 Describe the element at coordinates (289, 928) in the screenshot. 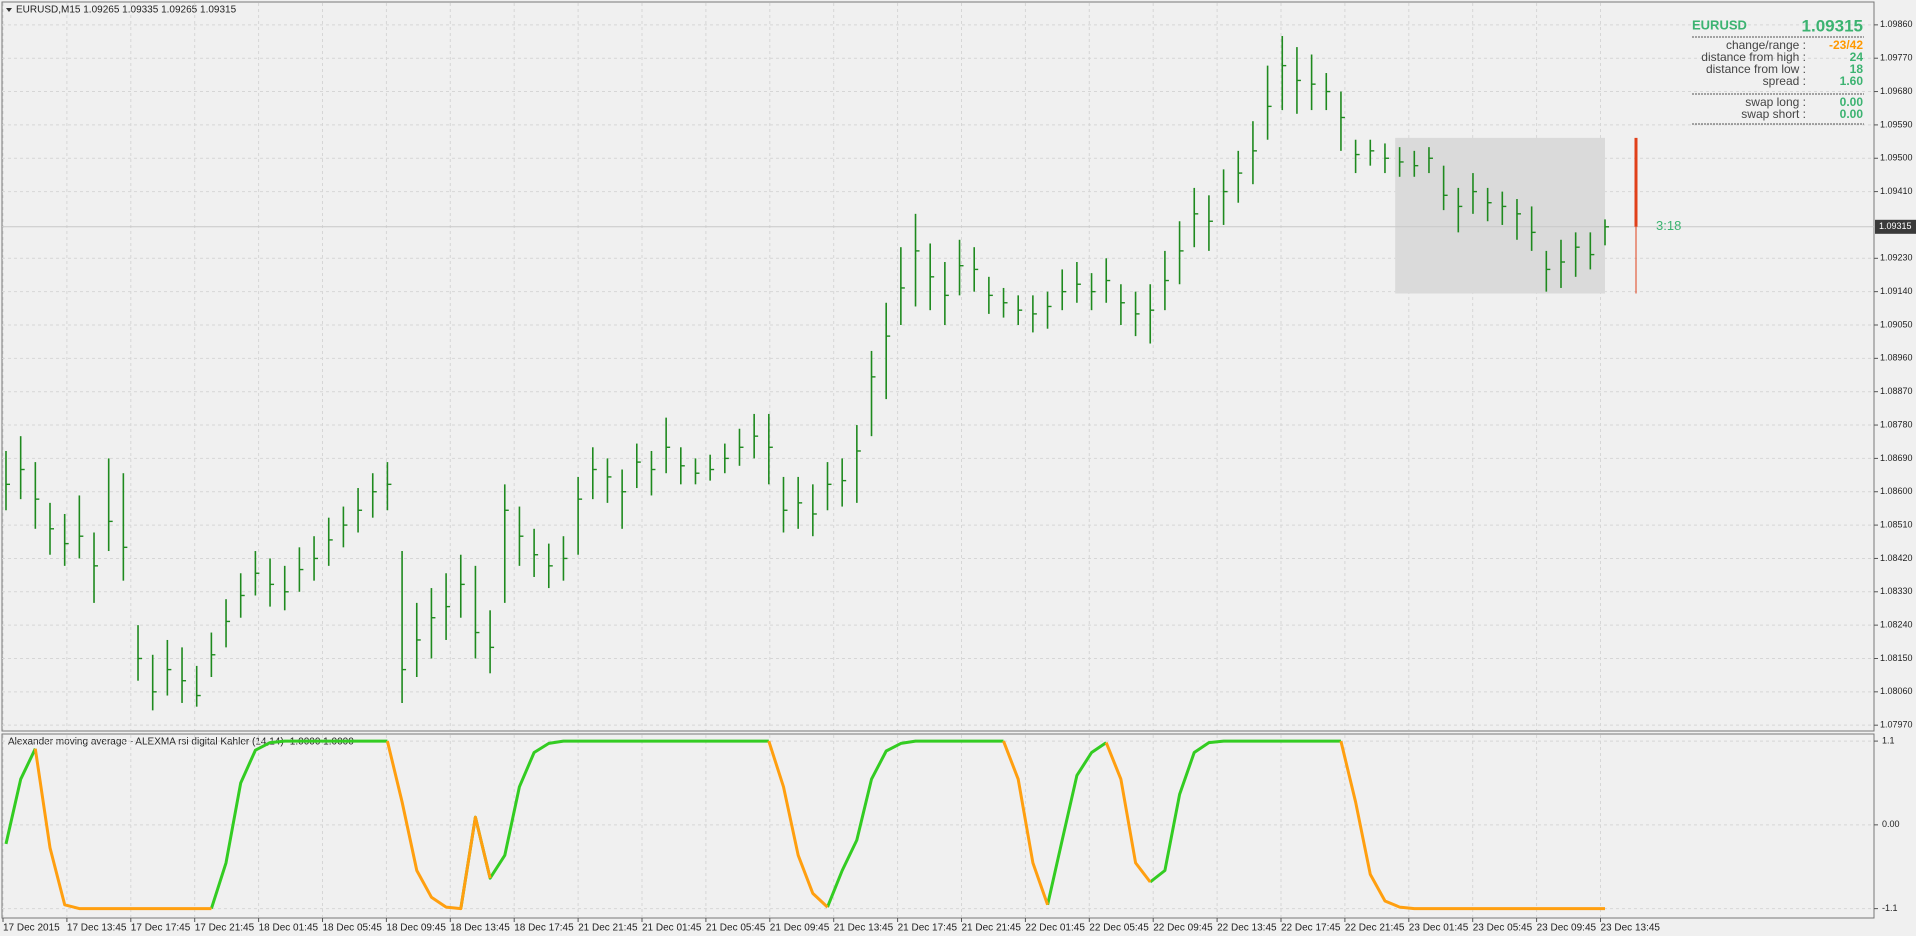

I see `time-label: 18 Dec 01:45` at that location.